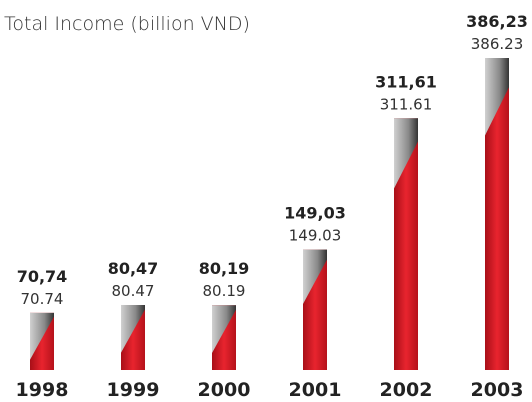 The height and width of the screenshot is (402, 532). Describe the element at coordinates (497, 44) in the screenshot. I see `value-label: 386.23` at that location.